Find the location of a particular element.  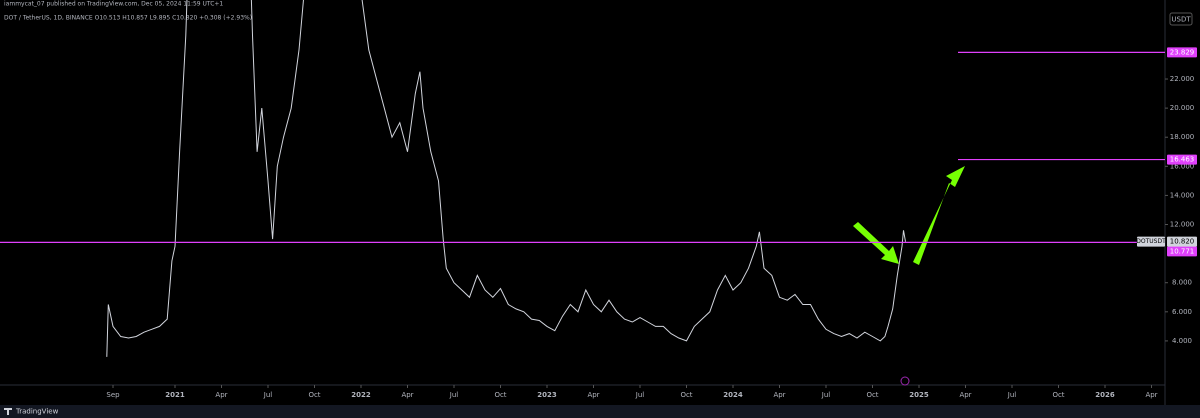

y-tick-label: 14.000 is located at coordinates (1182, 195).